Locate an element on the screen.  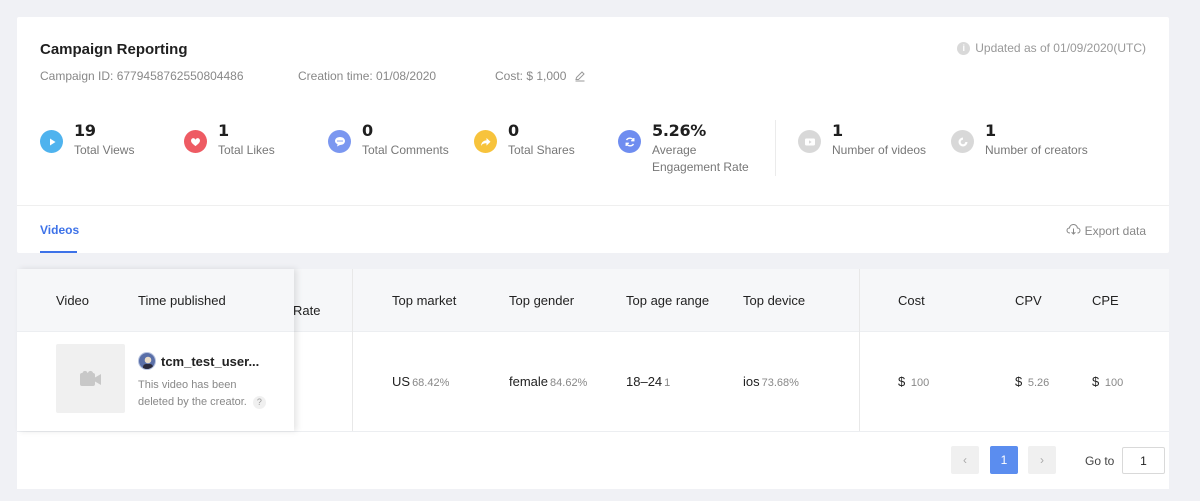
th-video: Video is located at coordinates (73, 300).